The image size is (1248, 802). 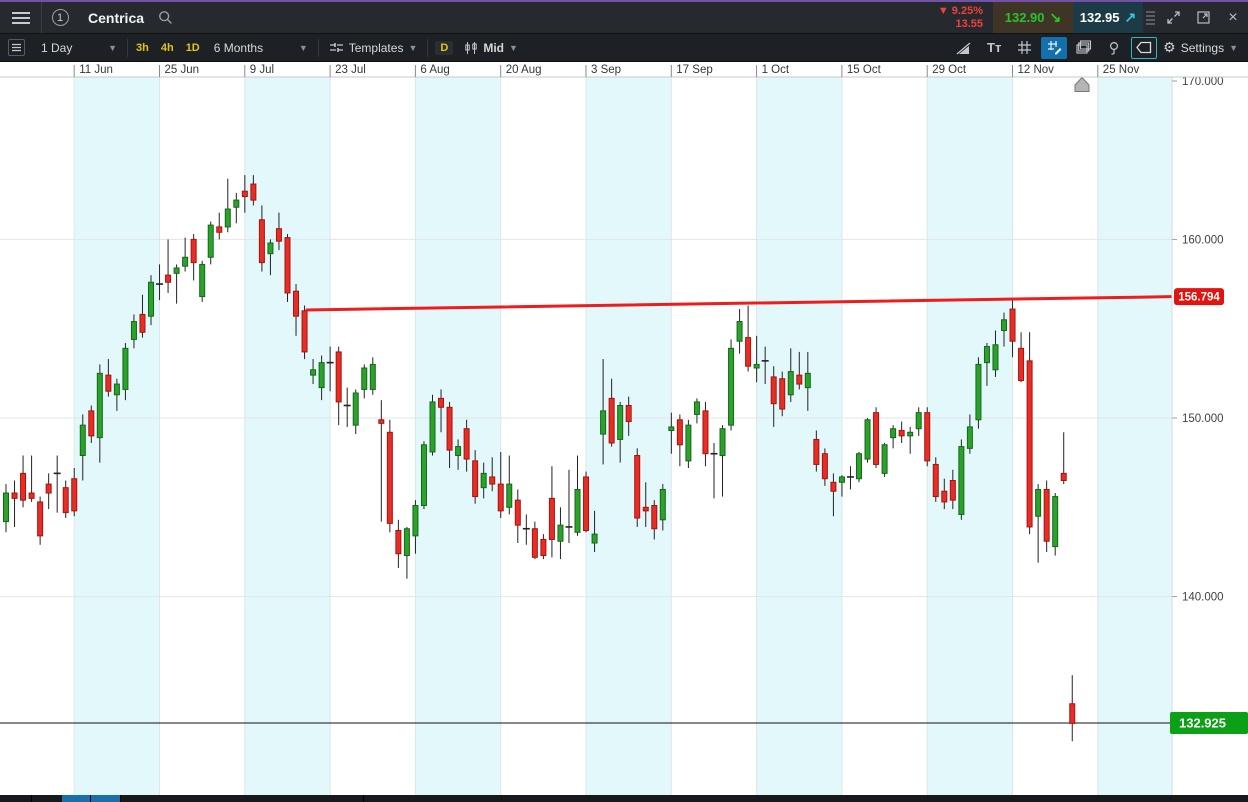 I want to click on trendline, so click(x=739, y=303).